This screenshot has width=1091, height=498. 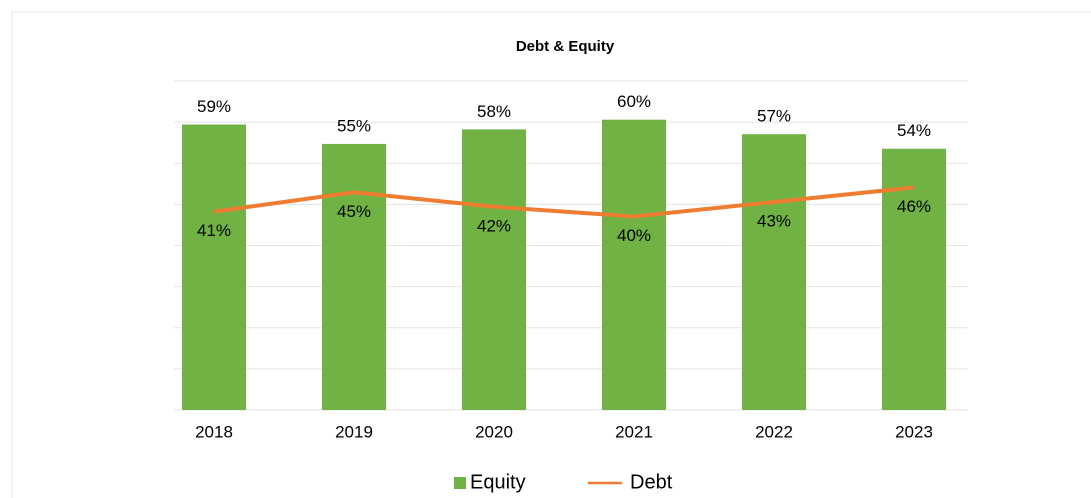 What do you see at coordinates (214, 431) in the screenshot?
I see `x-tick-label: 2018` at bounding box center [214, 431].